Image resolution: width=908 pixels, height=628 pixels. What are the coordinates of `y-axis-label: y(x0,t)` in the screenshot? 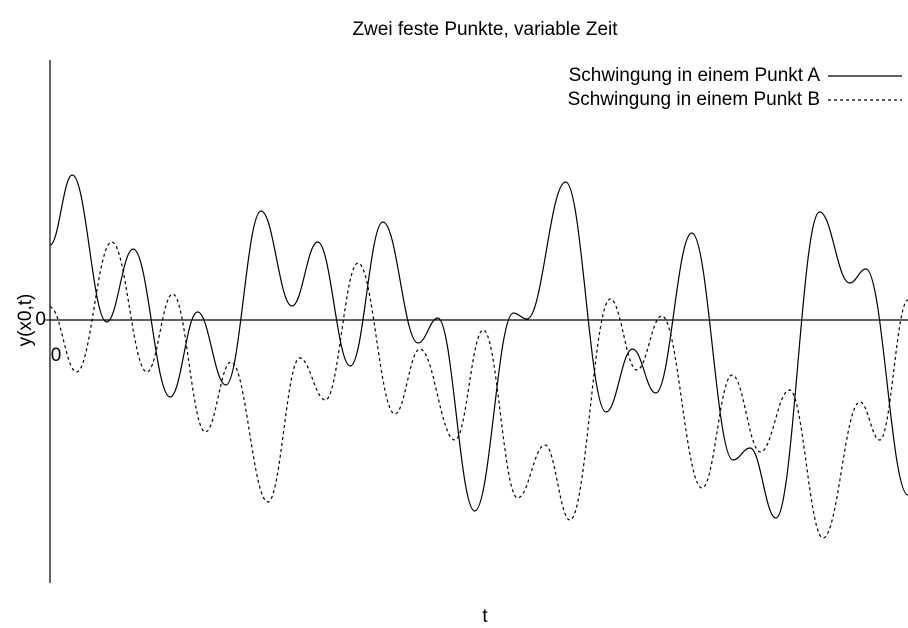 It's located at (25, 320).